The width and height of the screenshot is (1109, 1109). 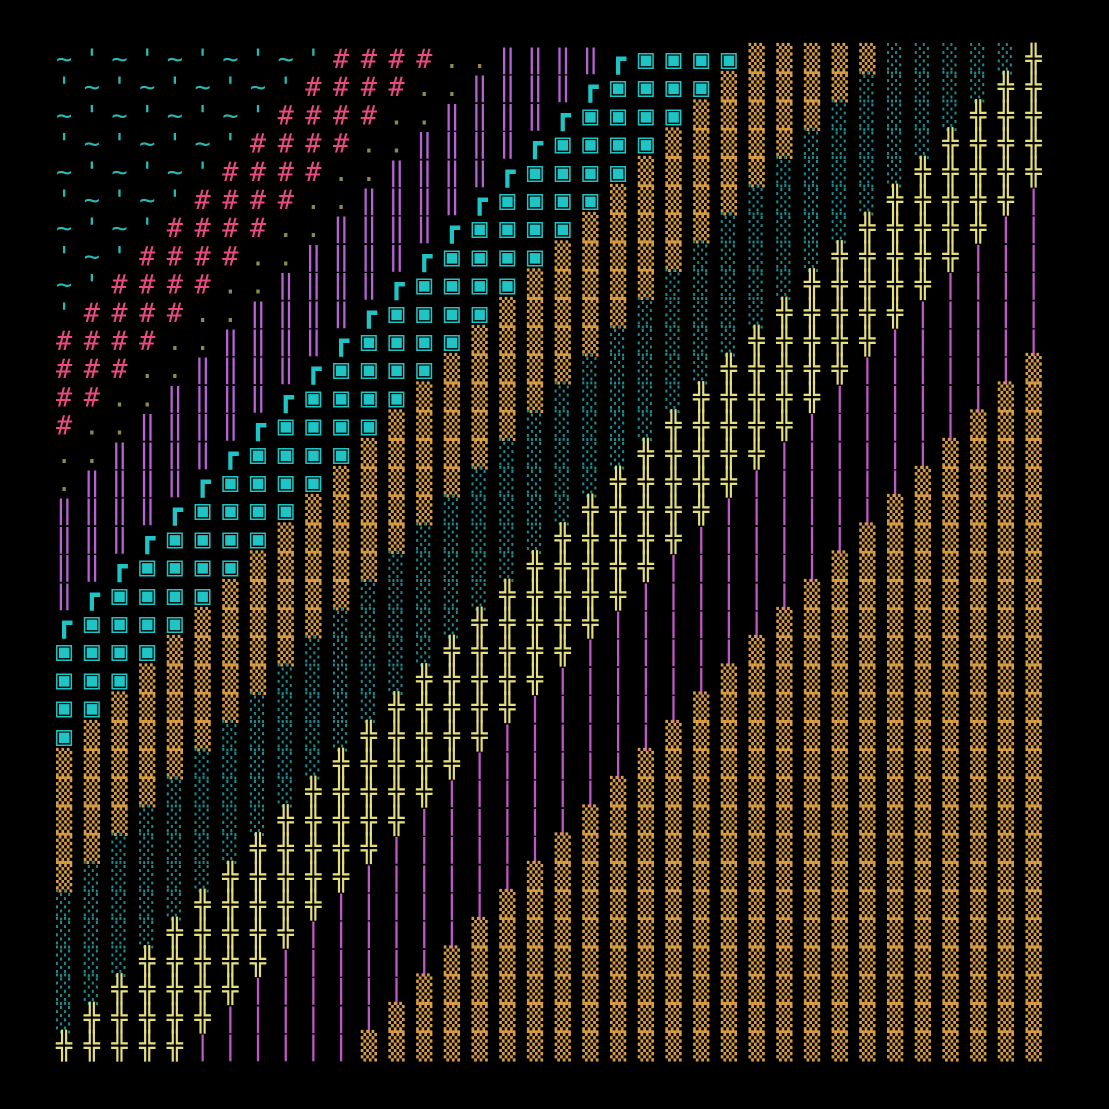 I want to click on glyph-row: ‖ ┏ ▣ ▣ ▣ ▣ ▒ ▒ ▒ ▒ ▒ ░ ░ ░ ░ ░ ╬ ╬ ╬ ╬ ╬ | | | | | | ▒ ▒ ▒ ▒ ▒ ▒ ▒ ▒ ▒, so click(x=549, y=593).